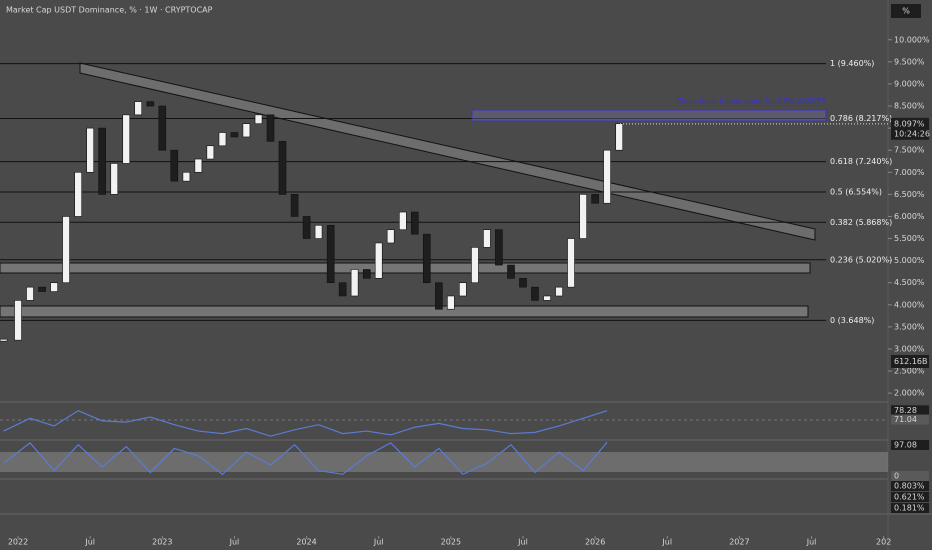  Describe the element at coordinates (909, 123) in the screenshot. I see `last-price-label: 8.097%` at that location.